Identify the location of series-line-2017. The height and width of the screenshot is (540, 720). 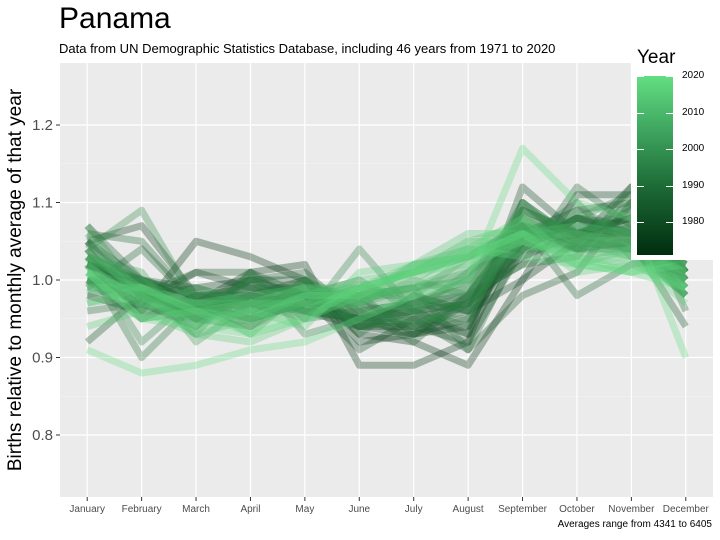
(387, 284).